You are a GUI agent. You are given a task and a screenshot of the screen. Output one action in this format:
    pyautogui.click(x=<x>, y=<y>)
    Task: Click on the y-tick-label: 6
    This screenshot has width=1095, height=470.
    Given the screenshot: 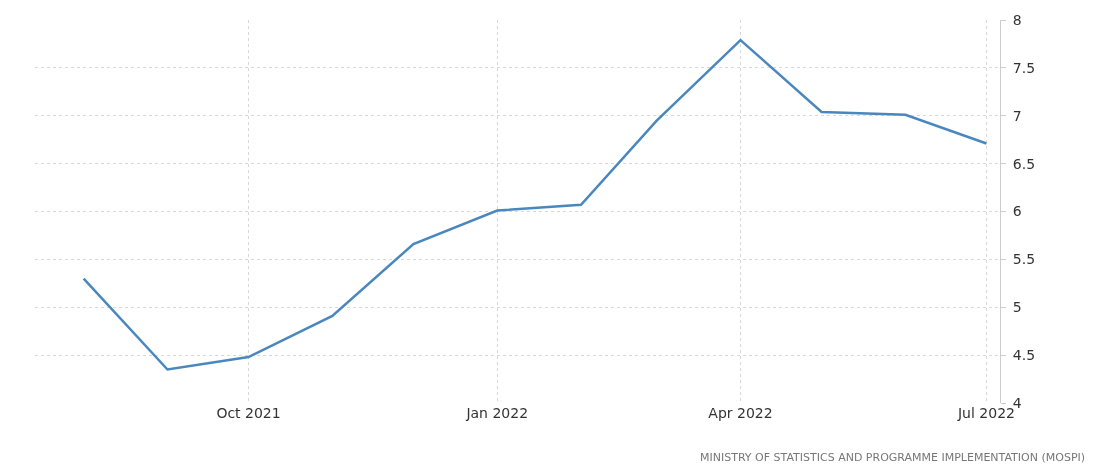 What is the action you would take?
    pyautogui.click(x=1017, y=211)
    